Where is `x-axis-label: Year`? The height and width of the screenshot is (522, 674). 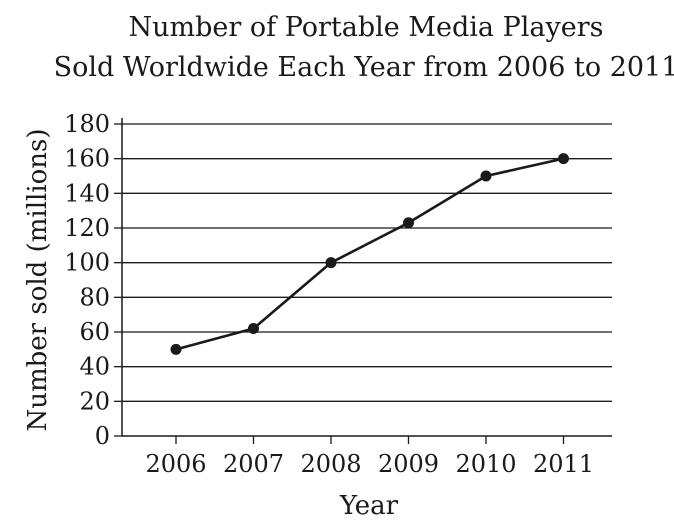
x-axis-label: Year is located at coordinates (369, 506).